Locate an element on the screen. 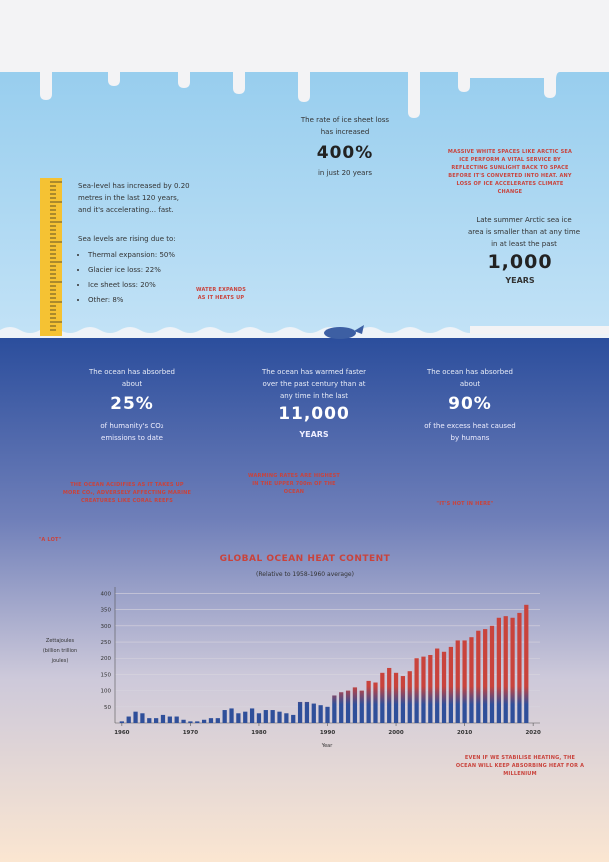  ocean-note: "IT'S HOT IN HERE" is located at coordinates (465, 504).